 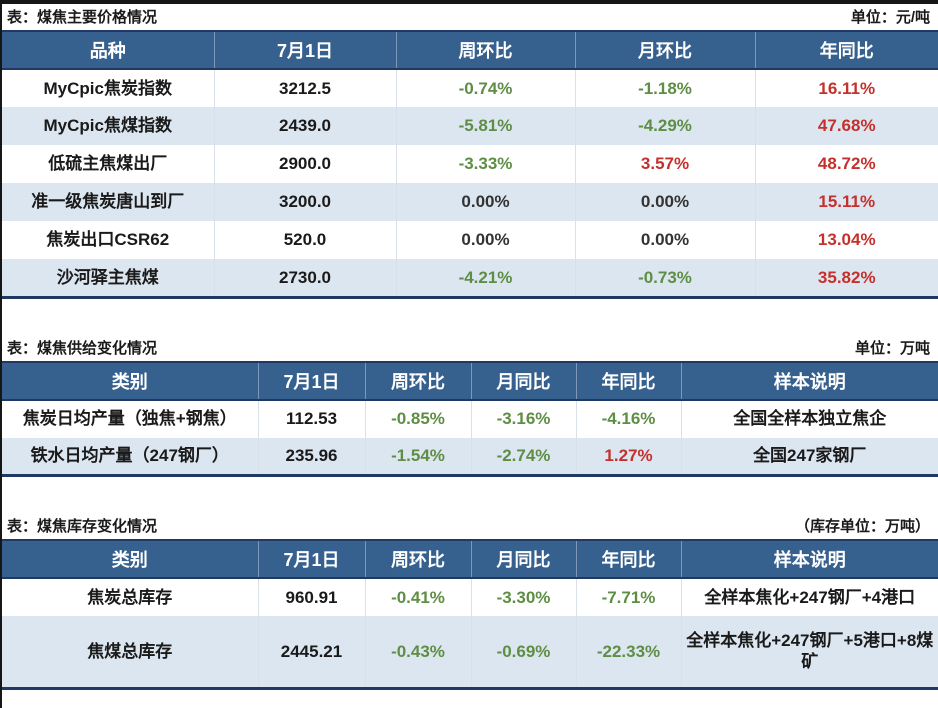 I want to click on pct-cell: 13.04%, so click(x=846, y=240).